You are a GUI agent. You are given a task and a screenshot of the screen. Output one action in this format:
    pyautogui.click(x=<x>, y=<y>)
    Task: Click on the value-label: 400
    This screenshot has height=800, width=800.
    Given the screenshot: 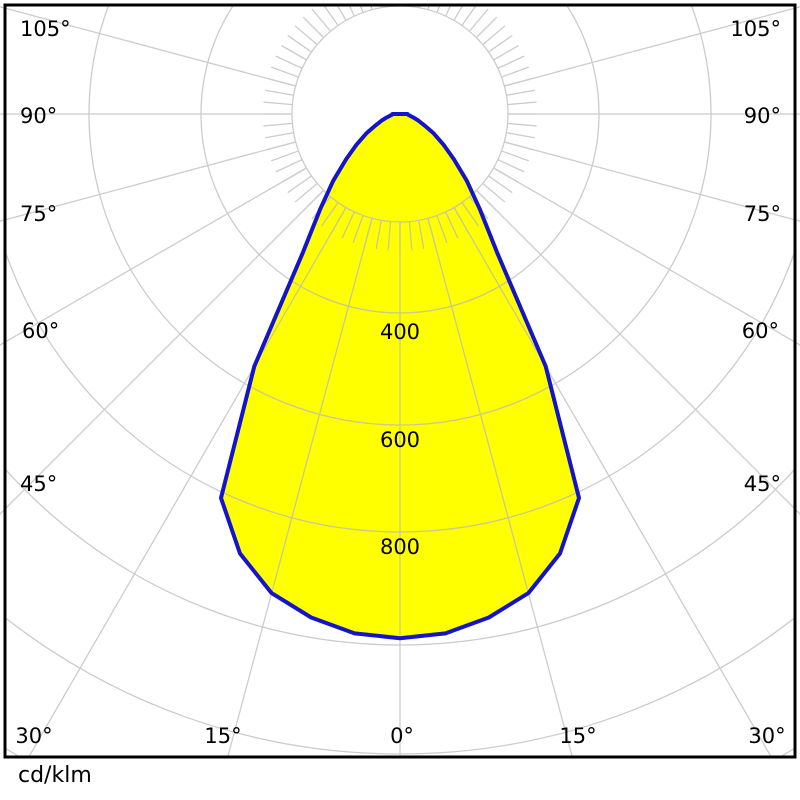 What is the action you would take?
    pyautogui.click(x=400, y=332)
    